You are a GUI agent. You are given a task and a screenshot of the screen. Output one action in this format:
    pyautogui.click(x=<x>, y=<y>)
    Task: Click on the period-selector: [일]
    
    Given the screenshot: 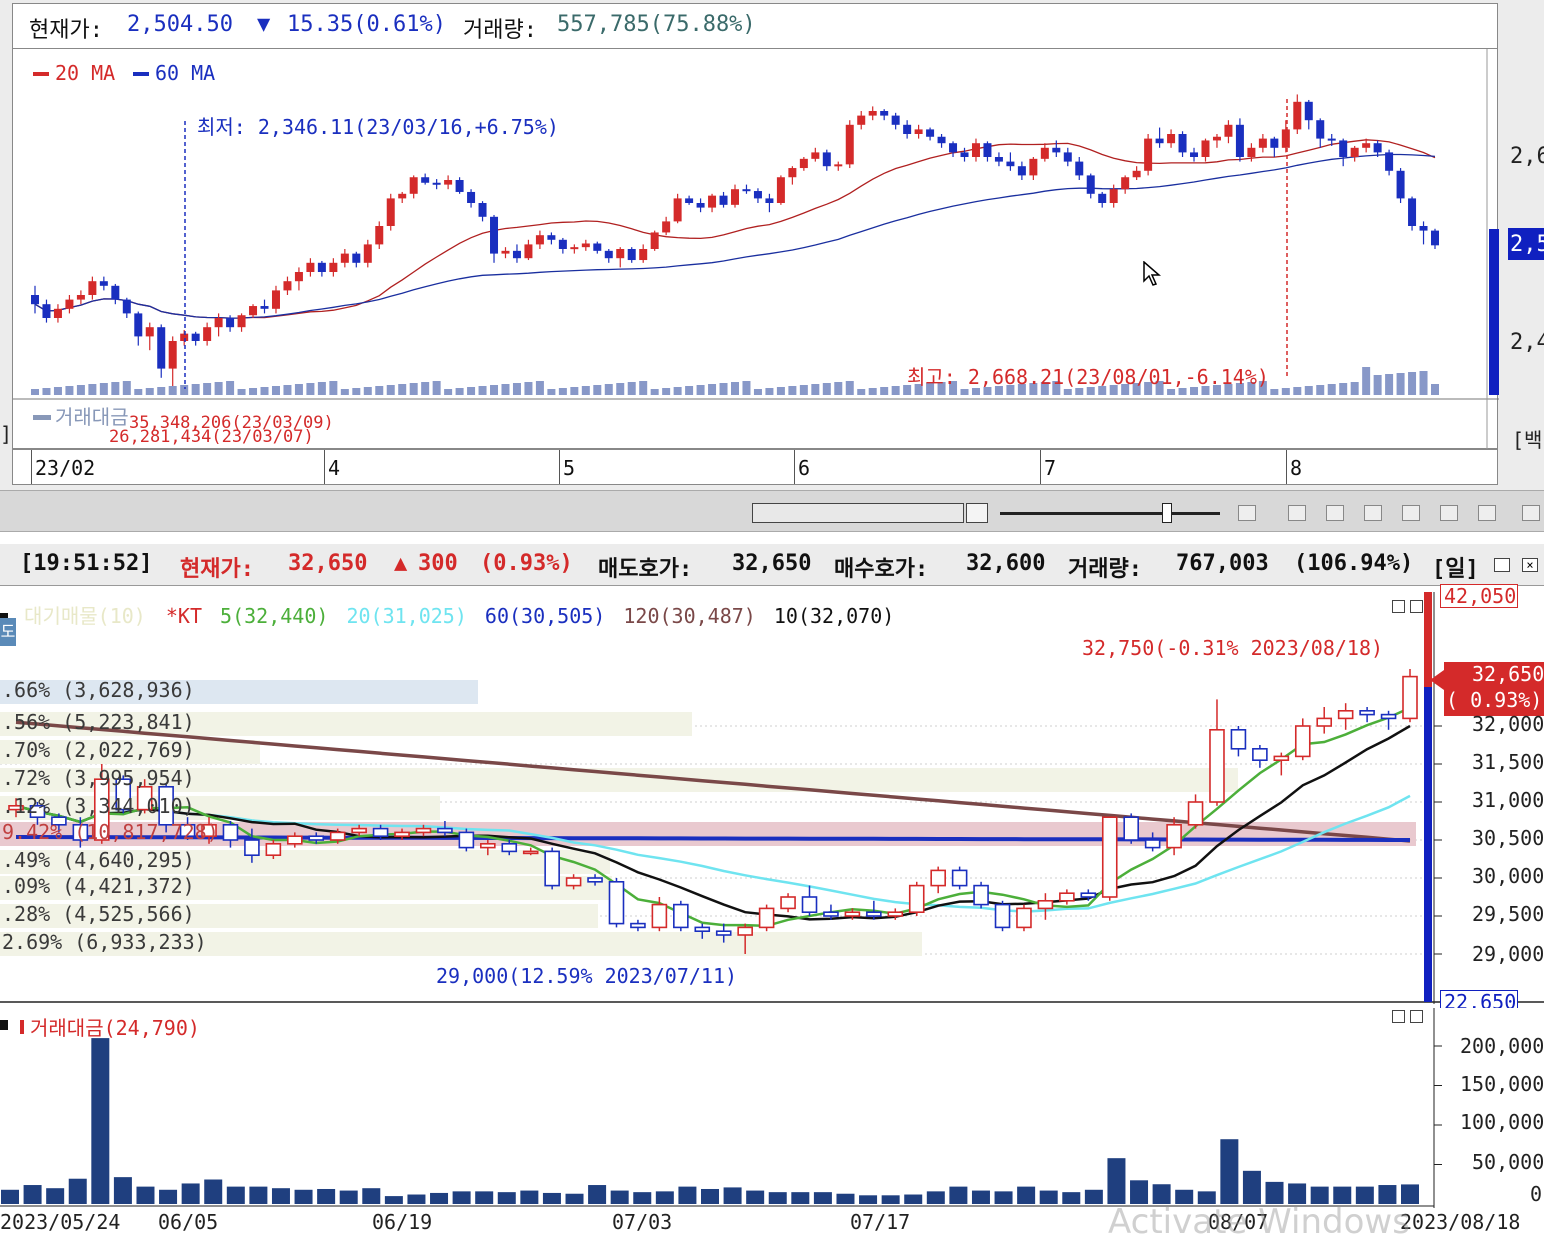 What is the action you would take?
    pyautogui.click(x=1455, y=569)
    